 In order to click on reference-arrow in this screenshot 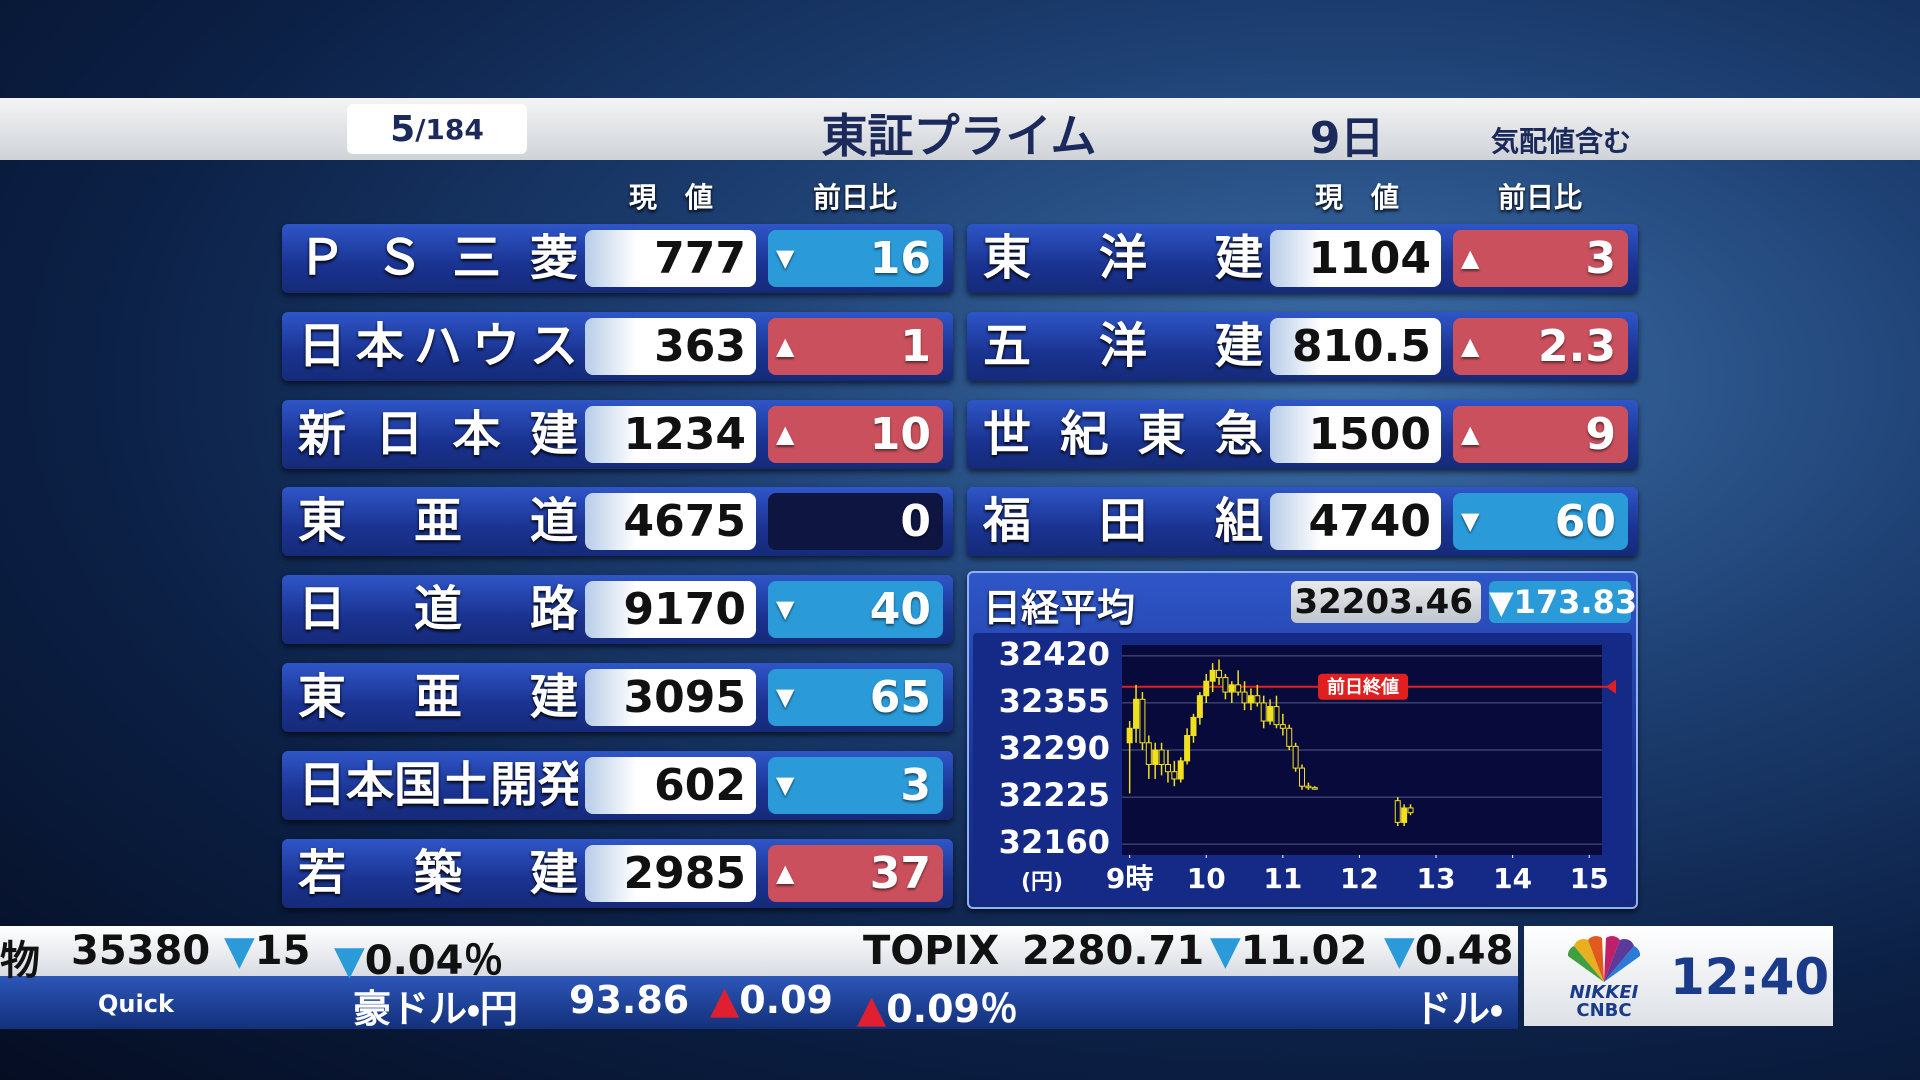, I will do `click(1611, 686)`.